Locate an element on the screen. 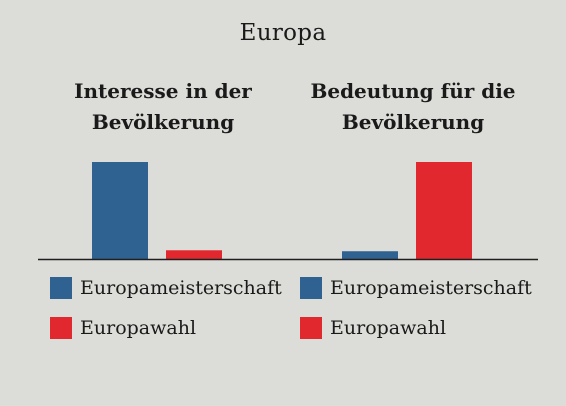 The height and width of the screenshot is (406, 566). chart-title: Interesse in der Bevölkerung is located at coordinates (163, 106).